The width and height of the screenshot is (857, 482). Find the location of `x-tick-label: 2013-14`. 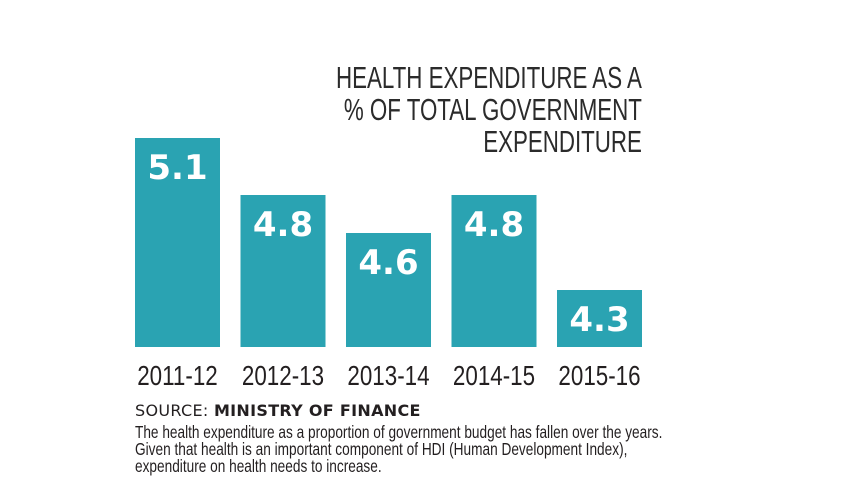

x-tick-label: 2013-14 is located at coordinates (388, 376).